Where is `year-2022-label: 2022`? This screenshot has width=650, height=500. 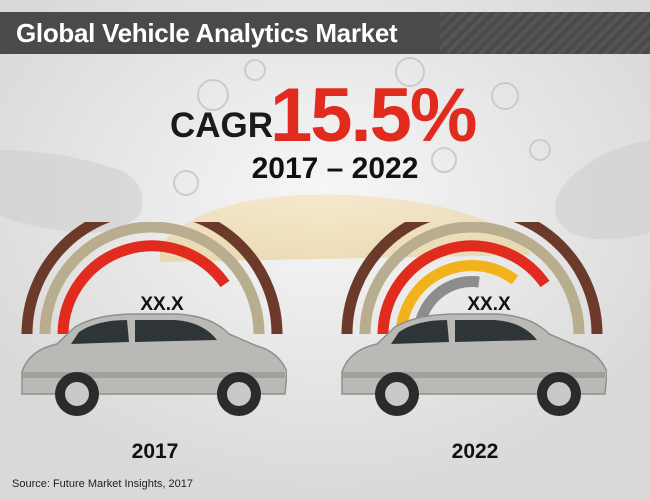 year-2022-label: 2022 is located at coordinates (475, 451).